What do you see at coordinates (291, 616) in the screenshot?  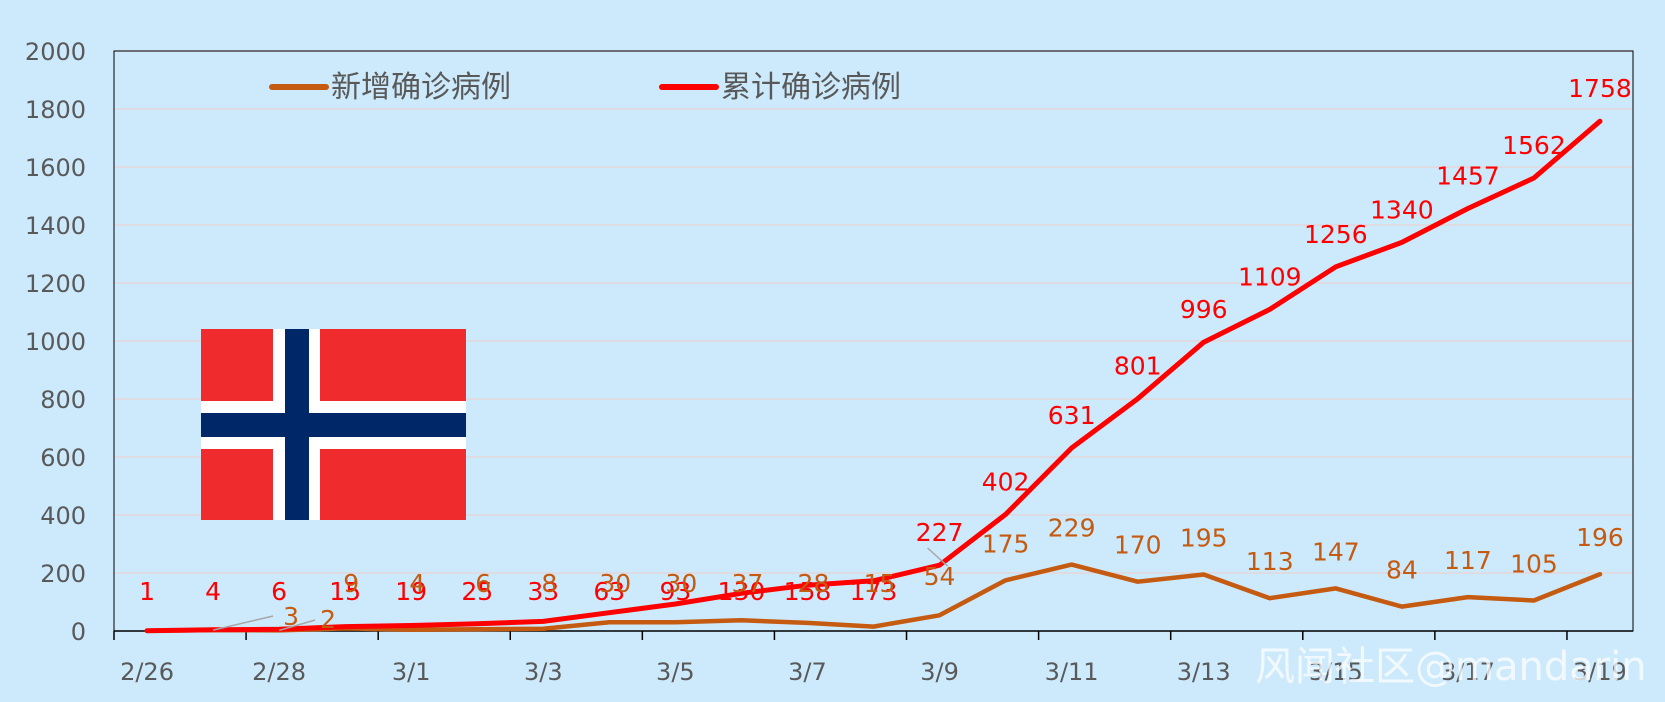 I see `data-label-new-cases: 3` at bounding box center [291, 616].